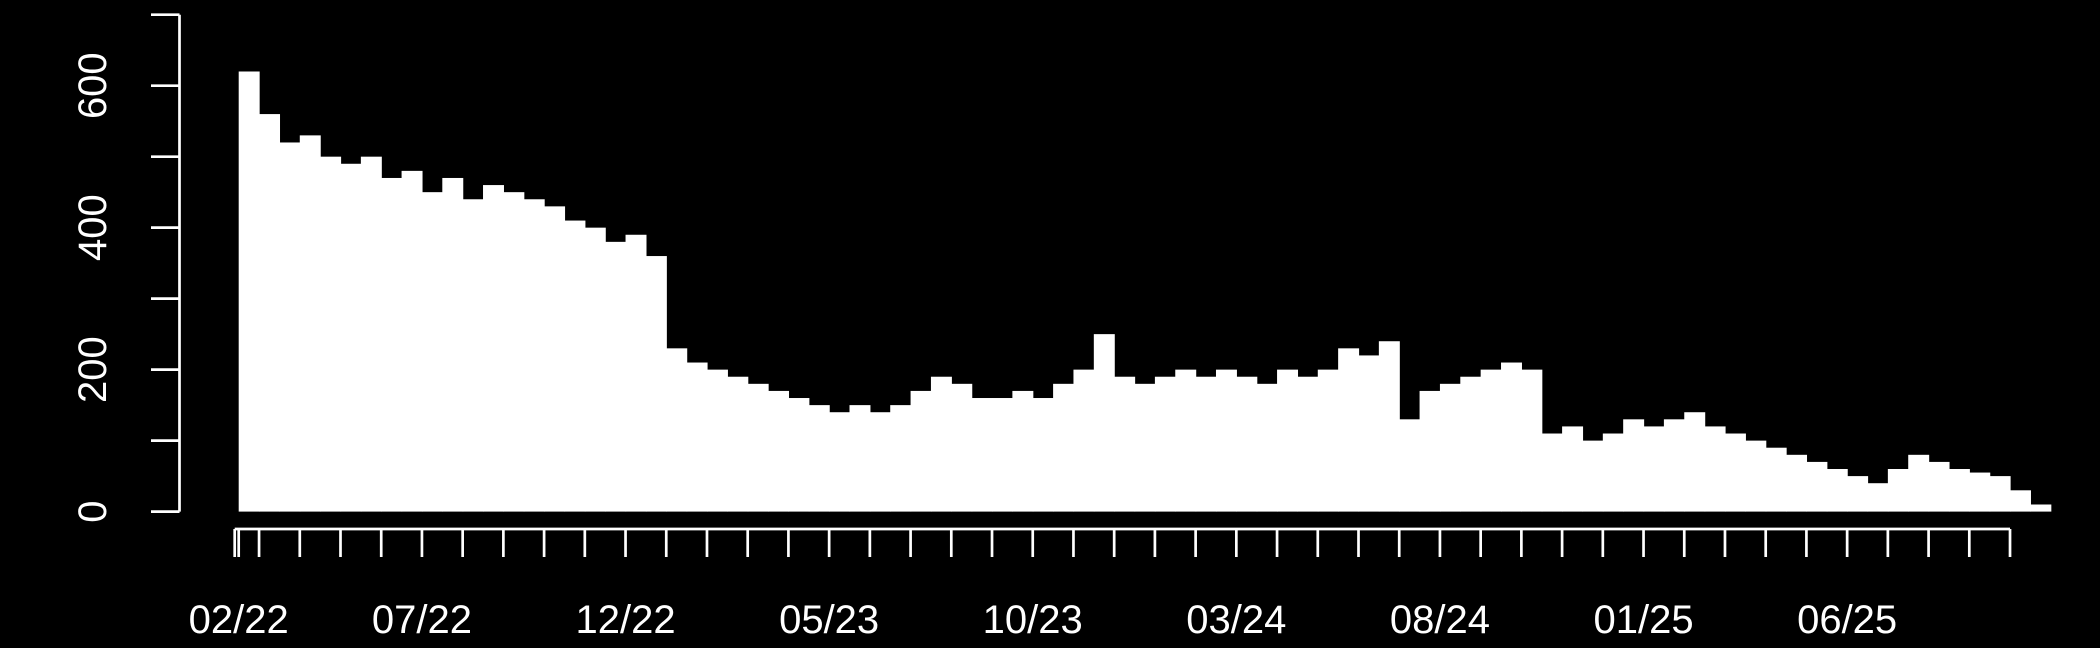  Describe the element at coordinates (1033, 620) in the screenshot. I see `x-tick-label: 10/23` at that location.